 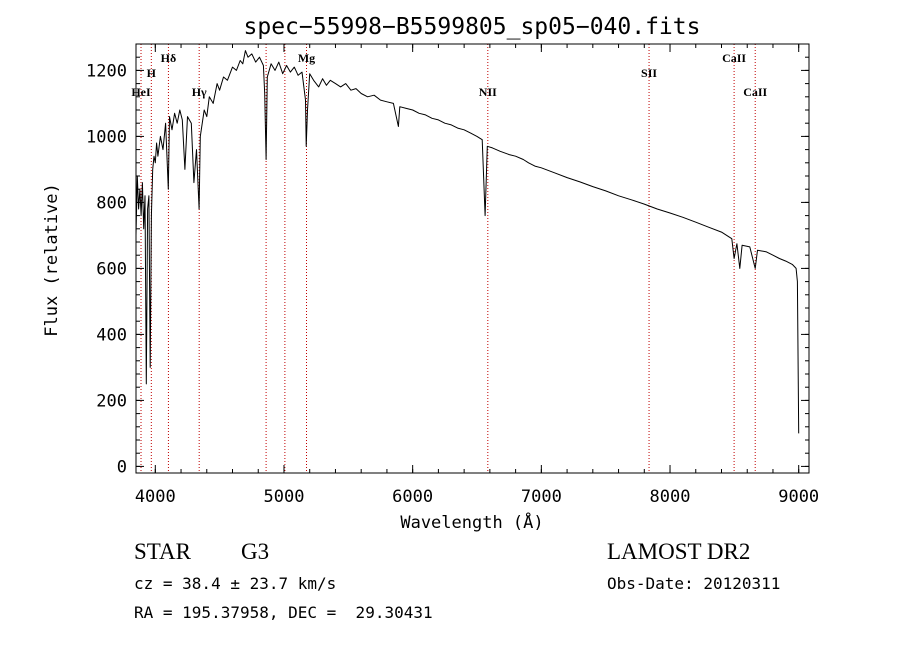 What do you see at coordinates (106, 71) in the screenshot?
I see `y-tick-label-6: 1200` at bounding box center [106, 71].